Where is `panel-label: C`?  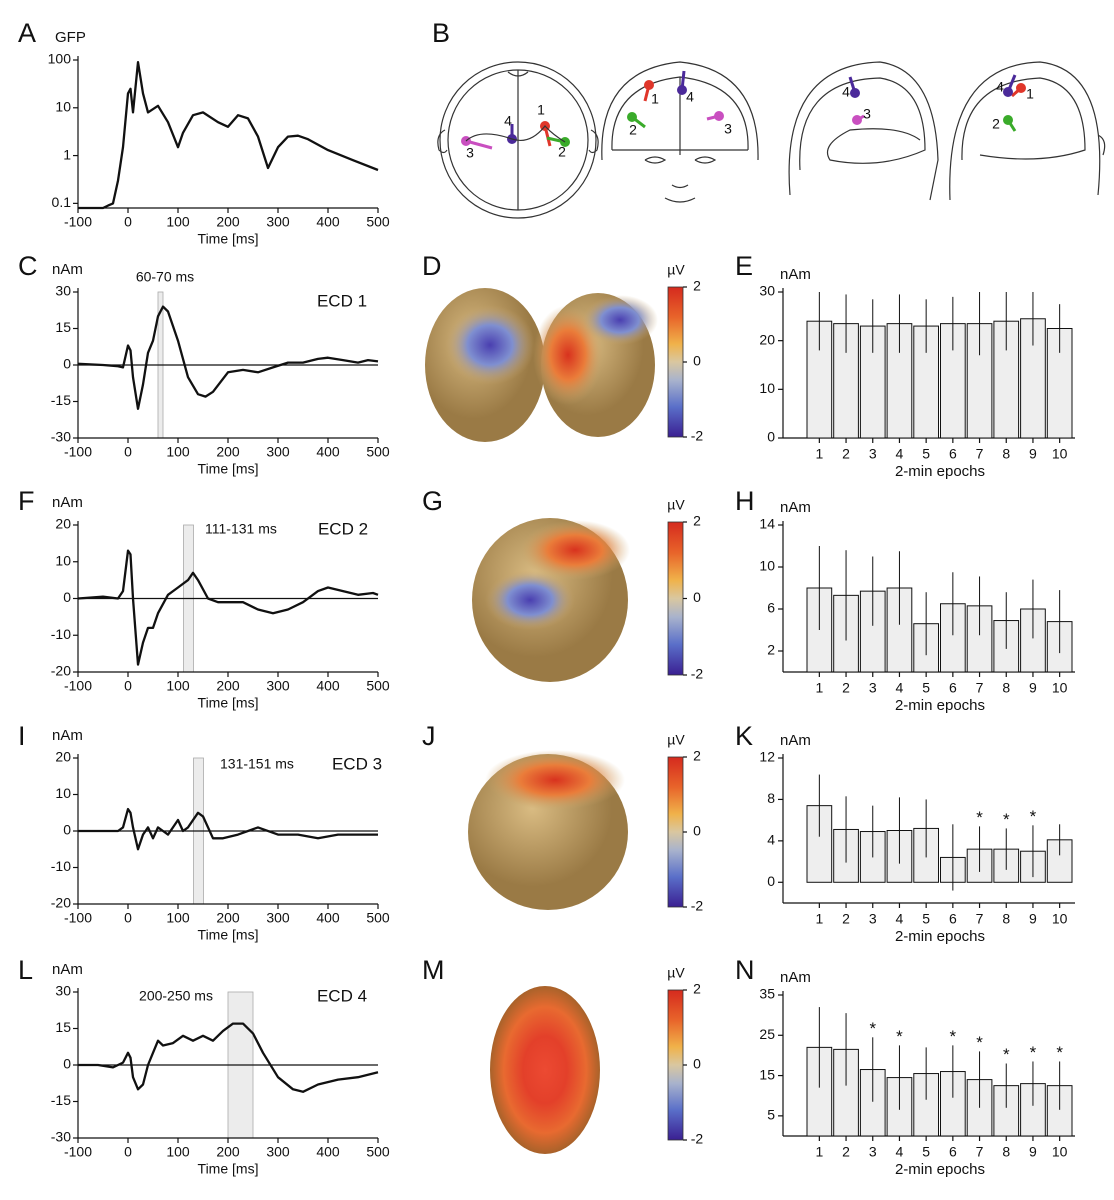
panel-label: C is located at coordinates (28, 266).